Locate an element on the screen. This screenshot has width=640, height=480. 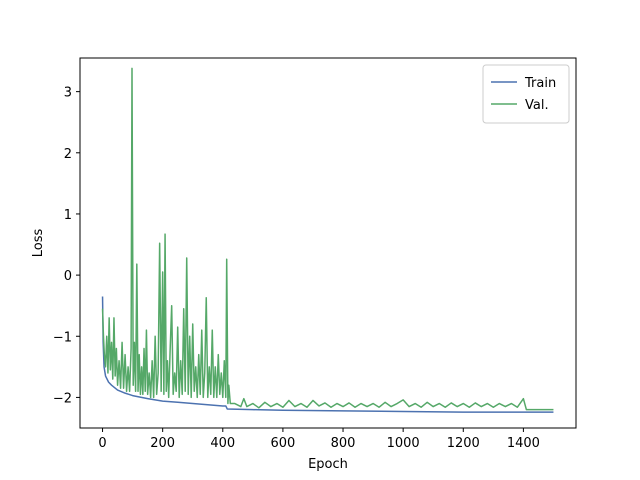
x-tick-label: 1400 is located at coordinates (523, 443).